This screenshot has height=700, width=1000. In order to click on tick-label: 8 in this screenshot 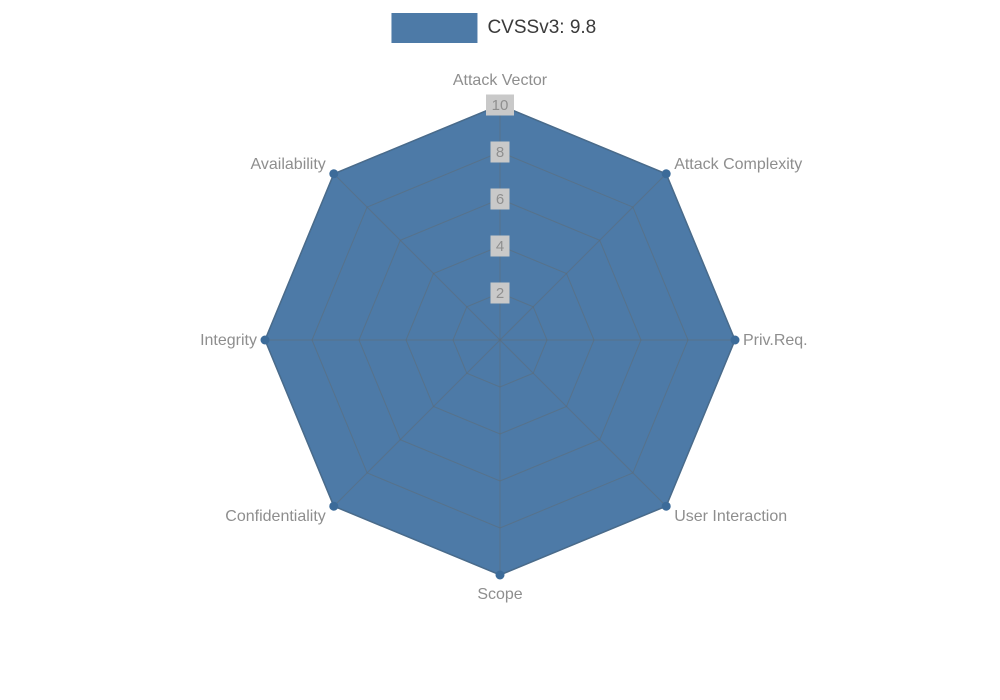, I will do `click(500, 152)`.